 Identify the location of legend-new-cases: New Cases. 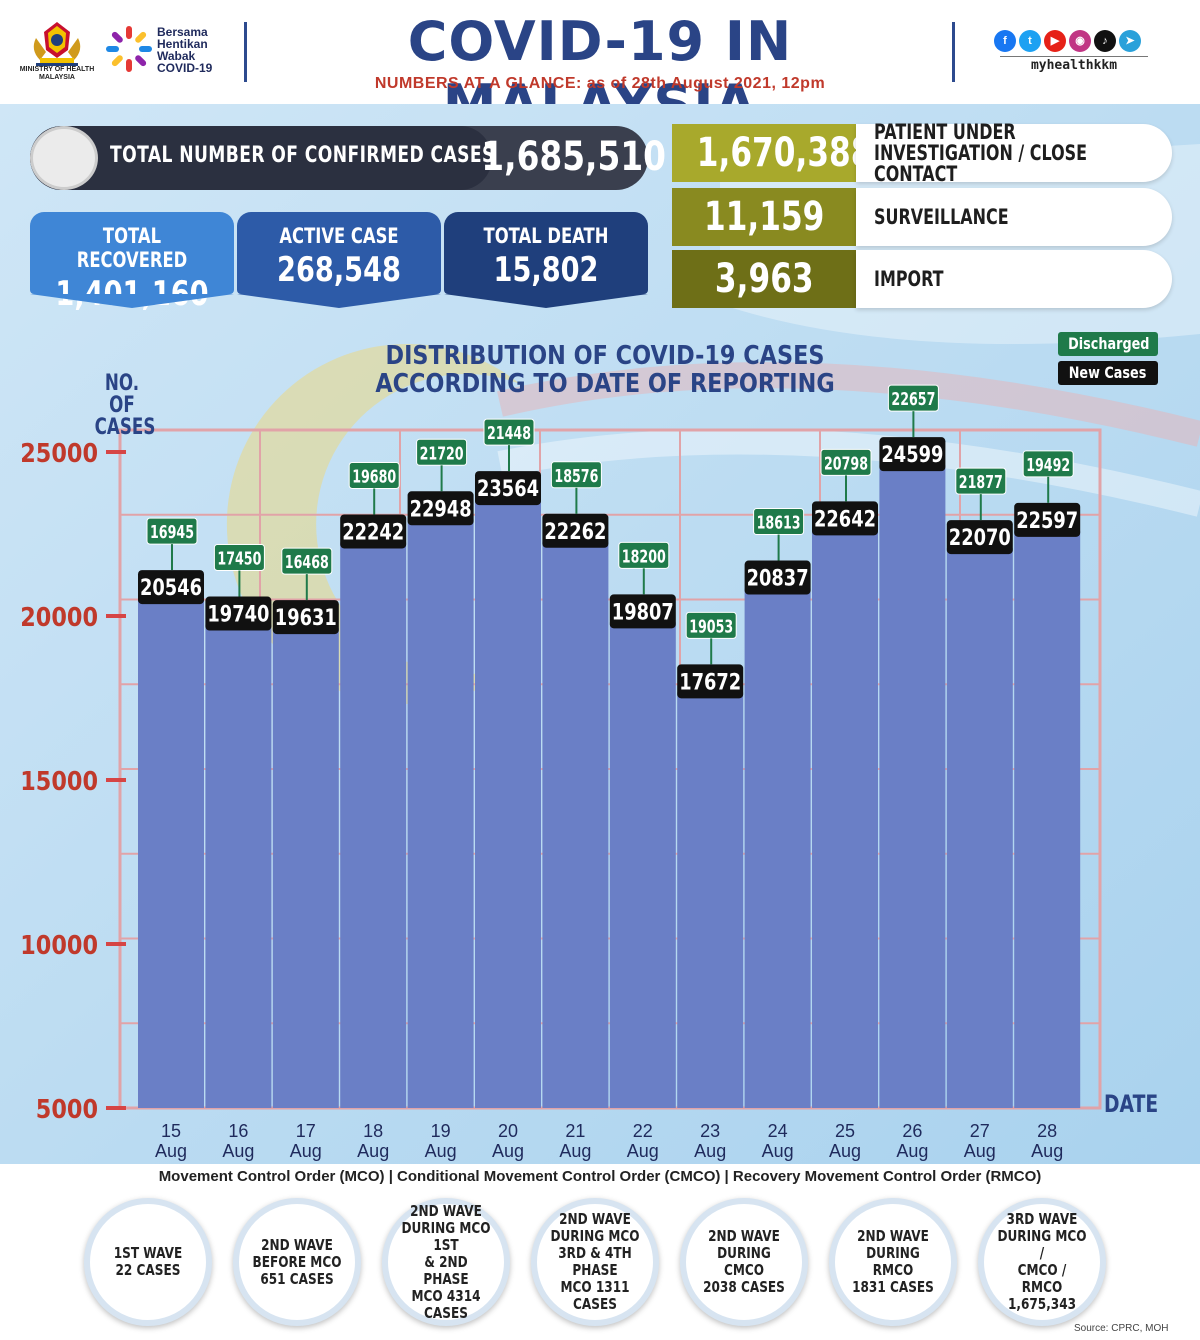
(1108, 373).